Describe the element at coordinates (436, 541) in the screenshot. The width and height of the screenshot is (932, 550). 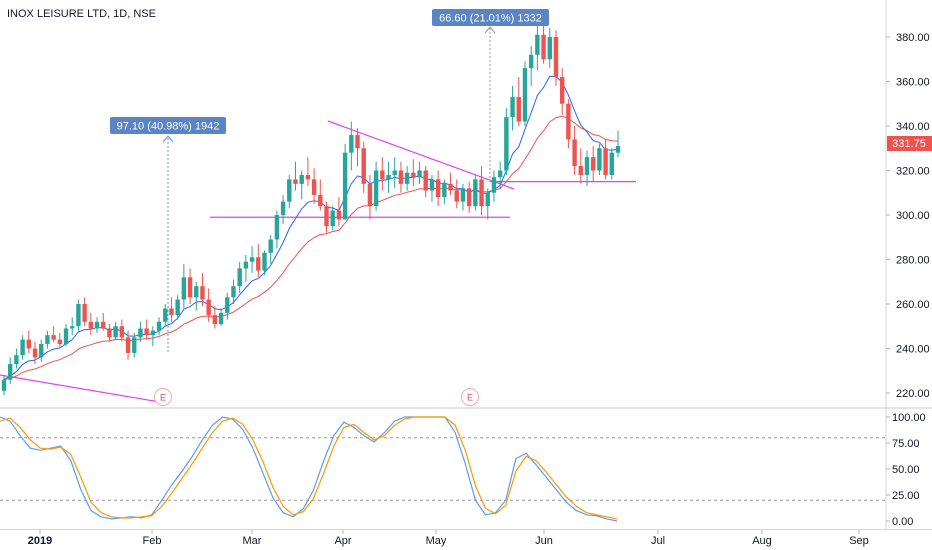
I see `time-tick-label: May` at that location.